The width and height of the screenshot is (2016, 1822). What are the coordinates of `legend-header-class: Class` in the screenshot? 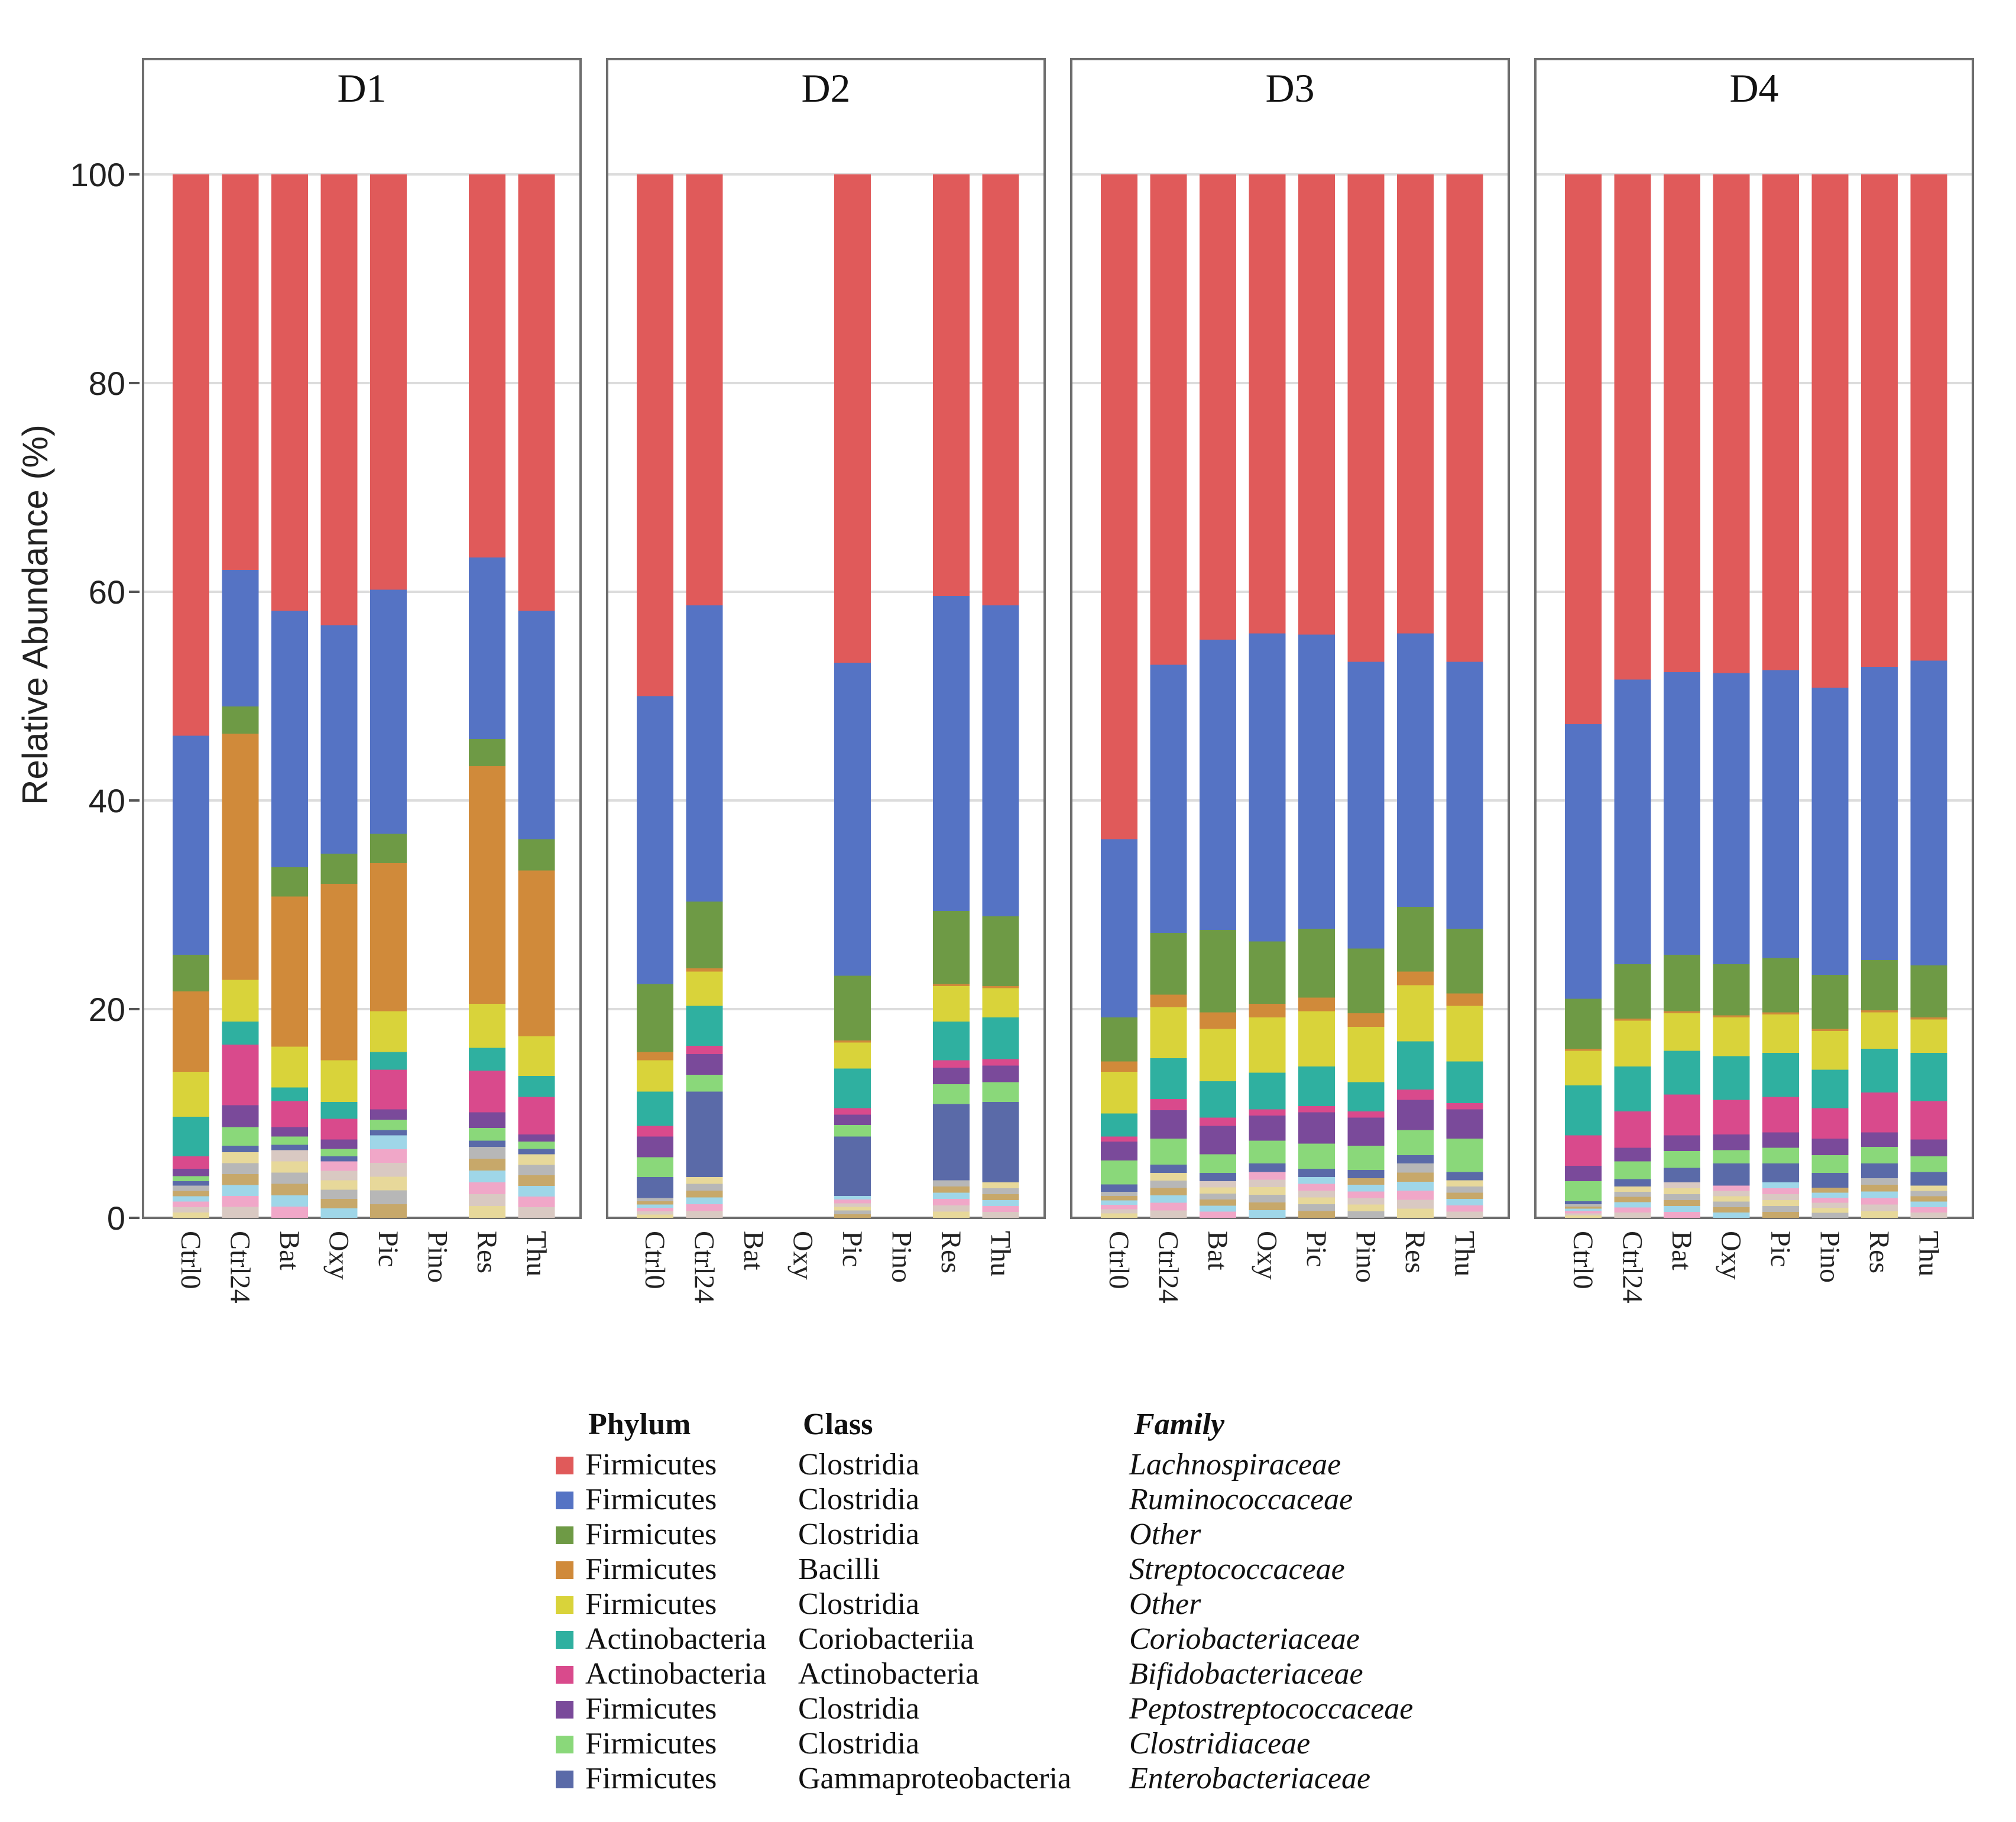 It's located at (838, 1424).